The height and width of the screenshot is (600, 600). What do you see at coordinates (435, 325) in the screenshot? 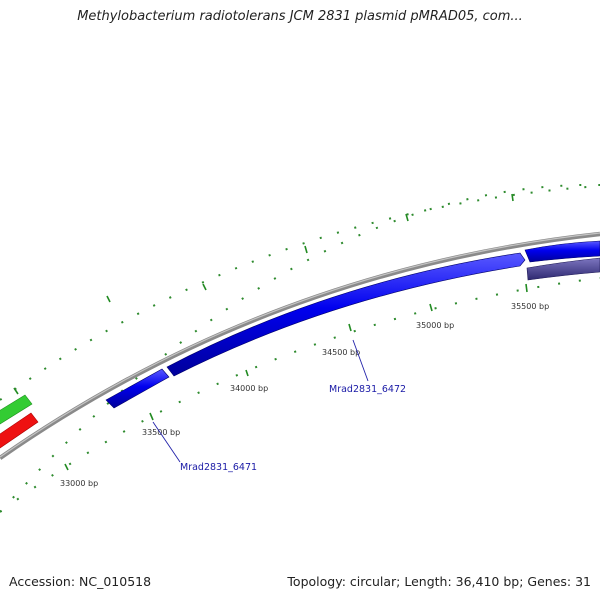
I see `tick-label-35000: 35000 bp` at bounding box center [435, 325].